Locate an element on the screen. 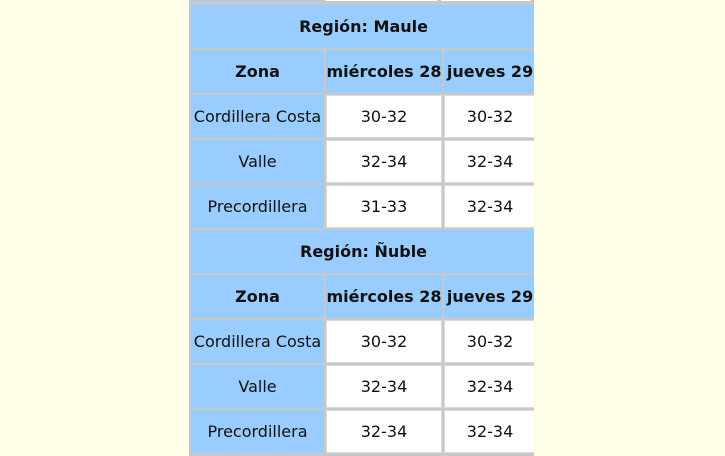 The height and width of the screenshot is (456, 725). value-cell: 31-33 is located at coordinates (384, 206).